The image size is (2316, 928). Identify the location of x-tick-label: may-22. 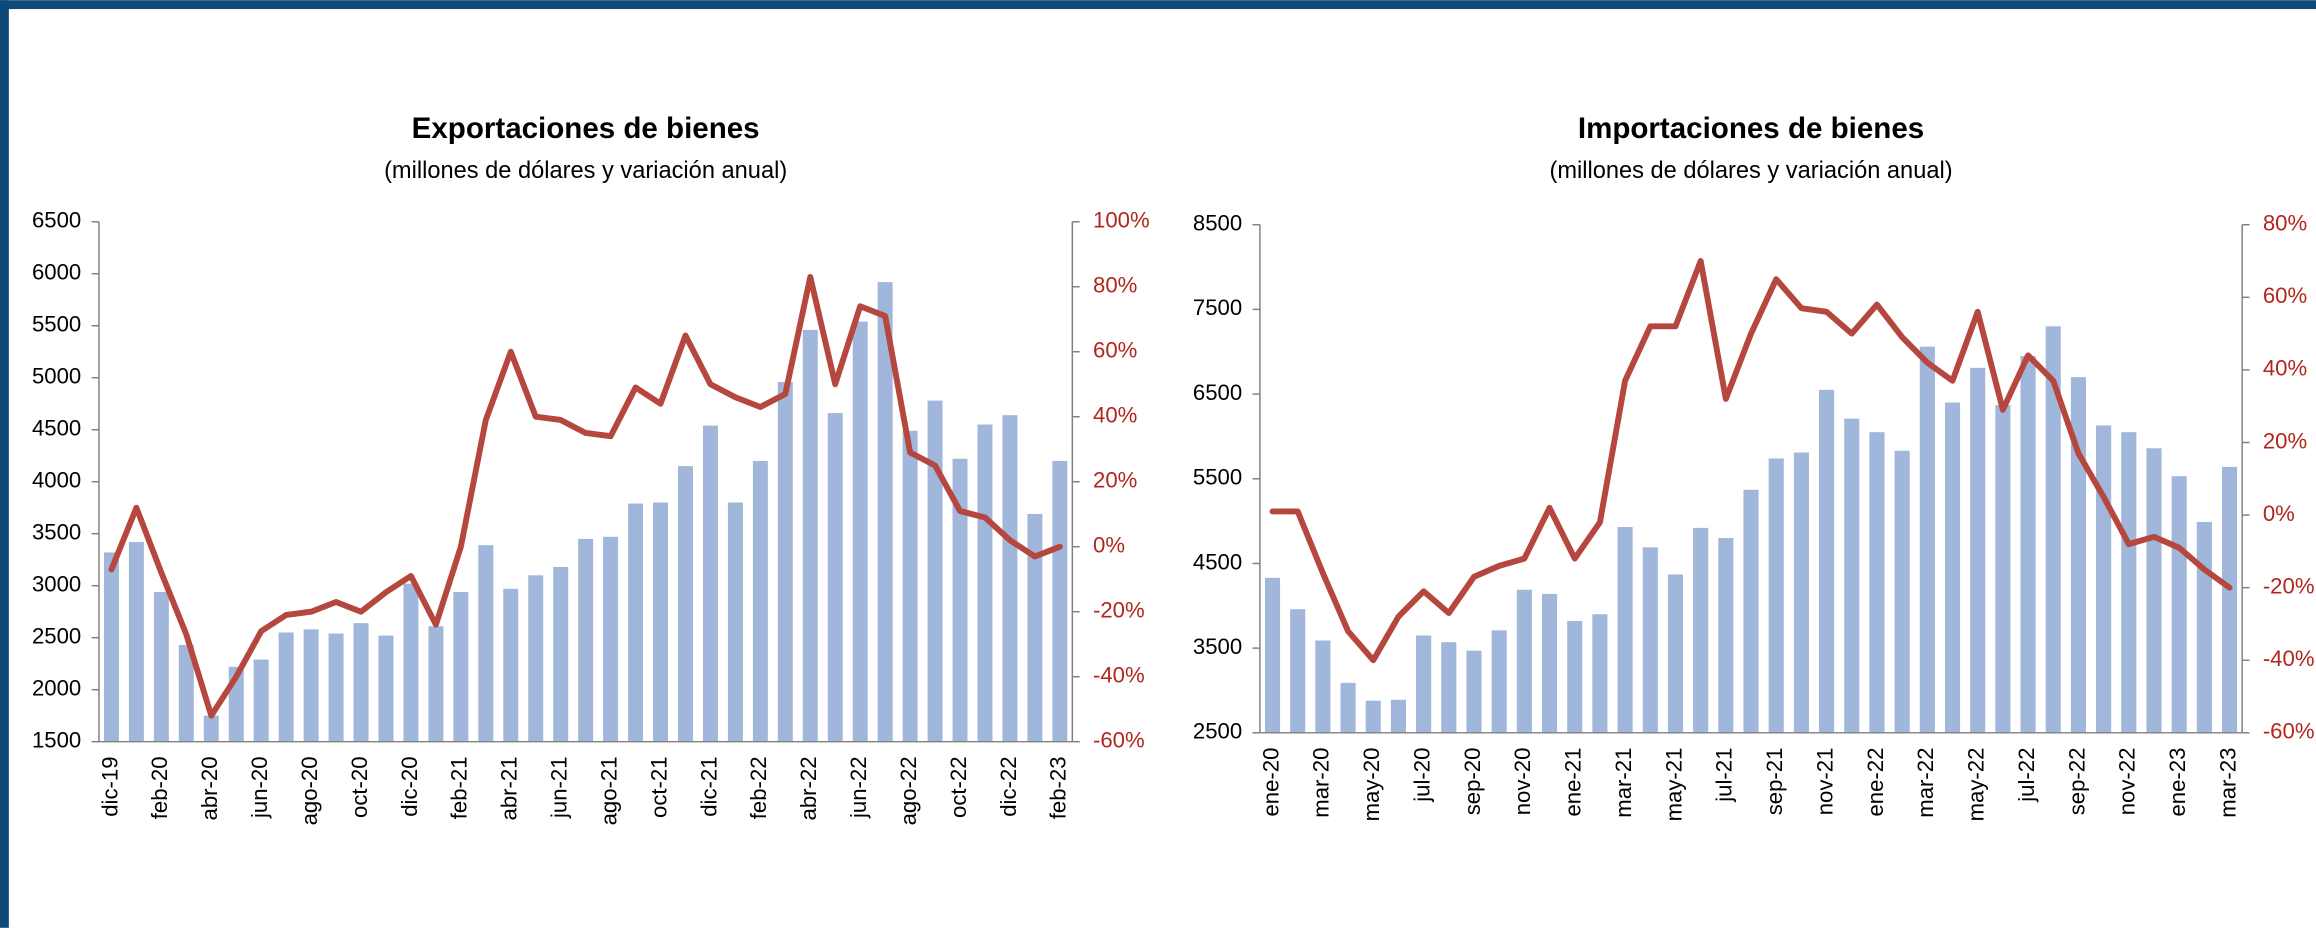
(1976, 785).